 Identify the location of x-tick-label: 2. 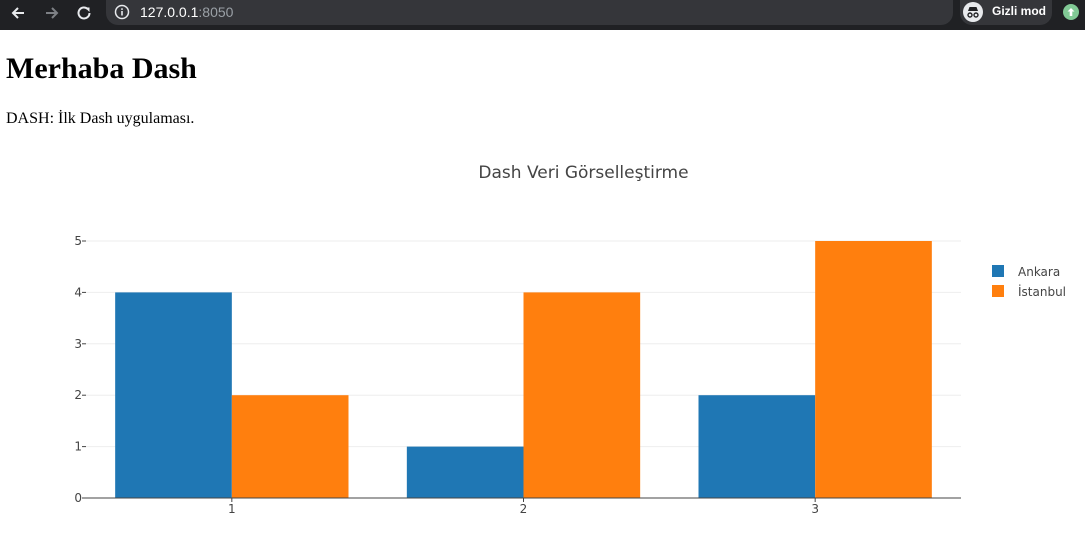
(524, 509).